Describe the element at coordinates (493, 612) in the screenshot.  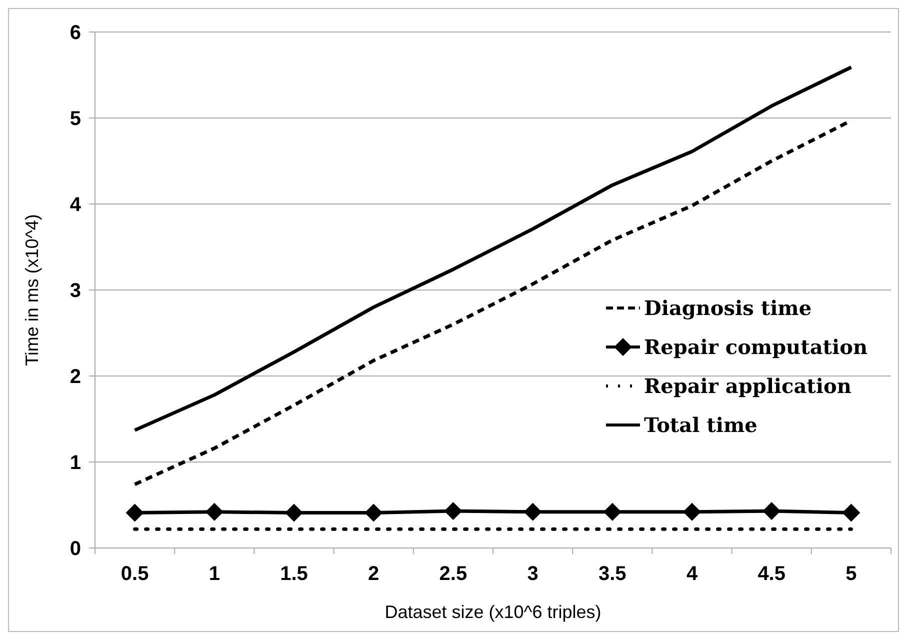
I see `x-axis-title: Dataset size (x10^6 triples)` at that location.